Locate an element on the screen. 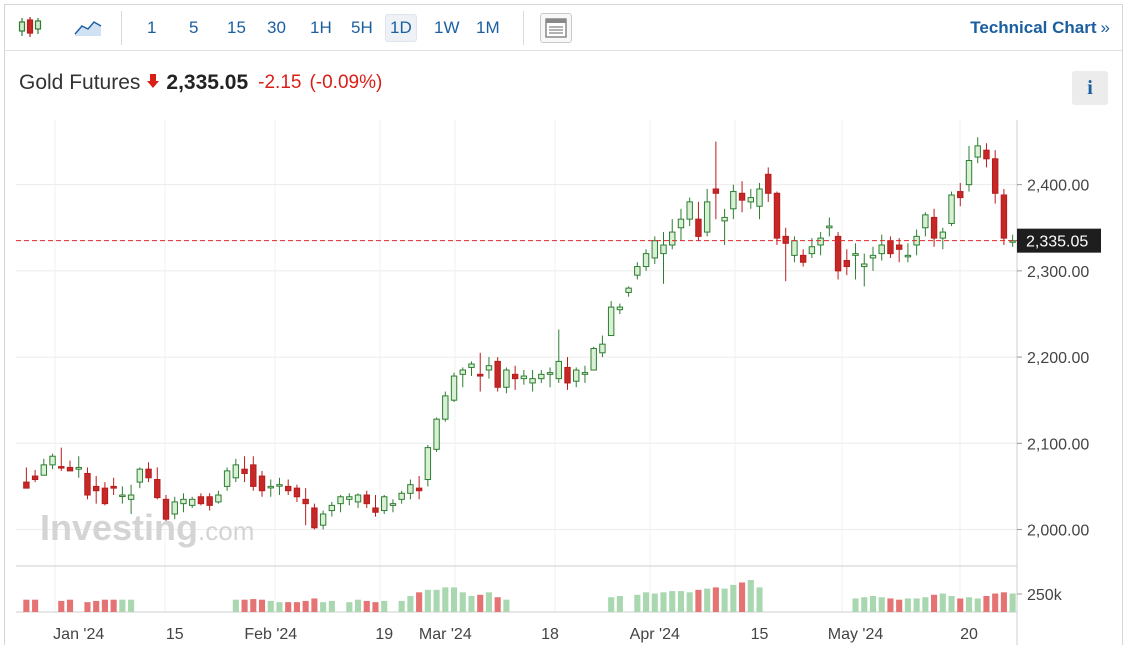 The image size is (1127, 645). x-axis-tick-label: 15 is located at coordinates (175, 634).